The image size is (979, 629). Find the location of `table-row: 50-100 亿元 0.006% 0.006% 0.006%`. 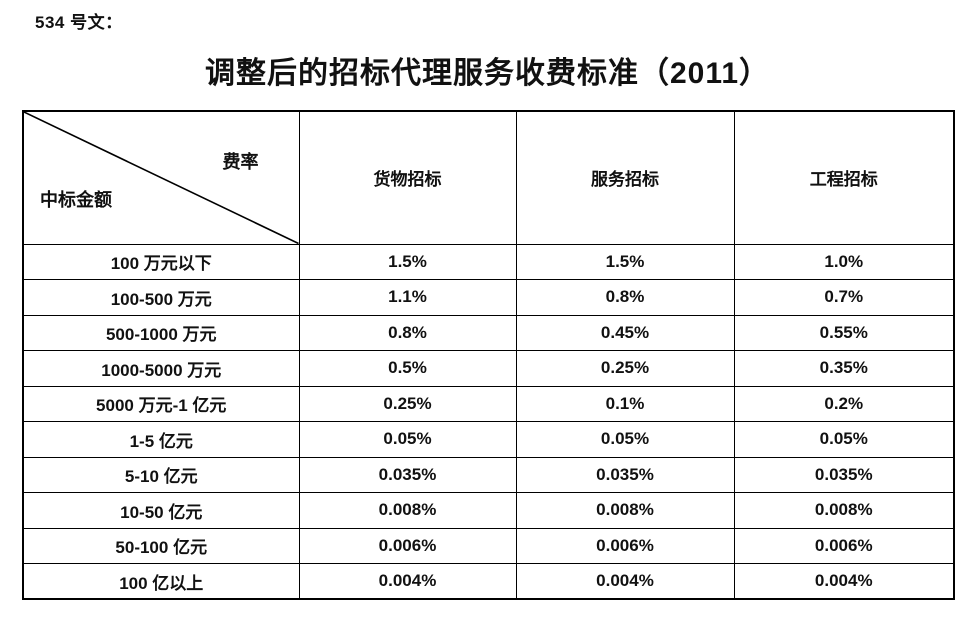

table-row: 50-100 亿元 0.006% 0.006% 0.006% is located at coordinates (488, 545).